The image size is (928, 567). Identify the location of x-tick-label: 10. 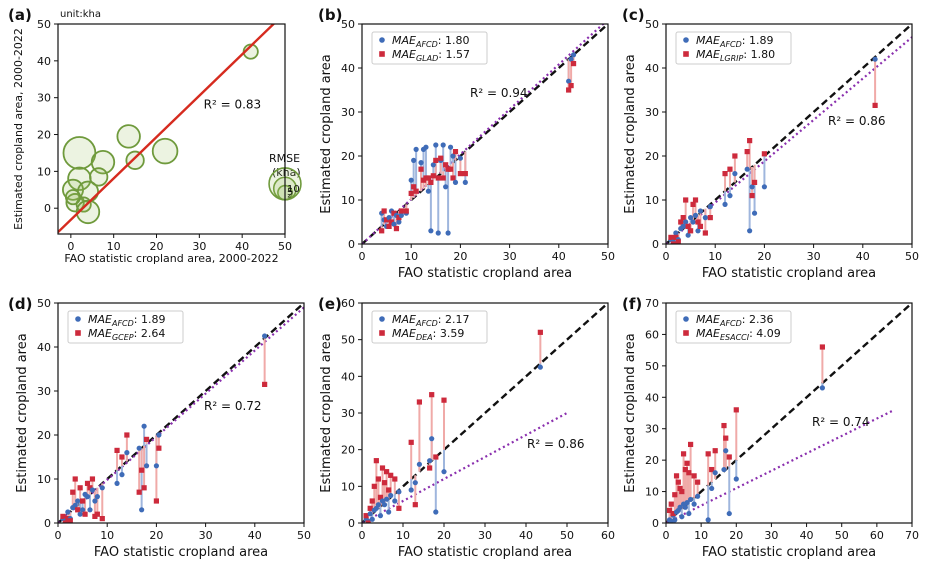
(403, 535).